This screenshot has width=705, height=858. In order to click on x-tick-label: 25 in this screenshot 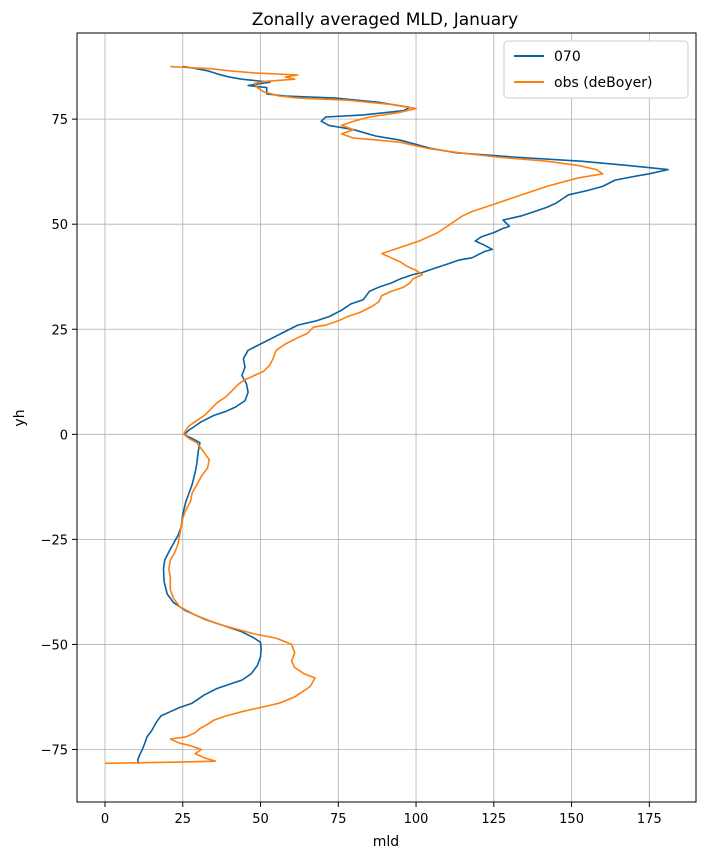, I will do `click(182, 819)`.